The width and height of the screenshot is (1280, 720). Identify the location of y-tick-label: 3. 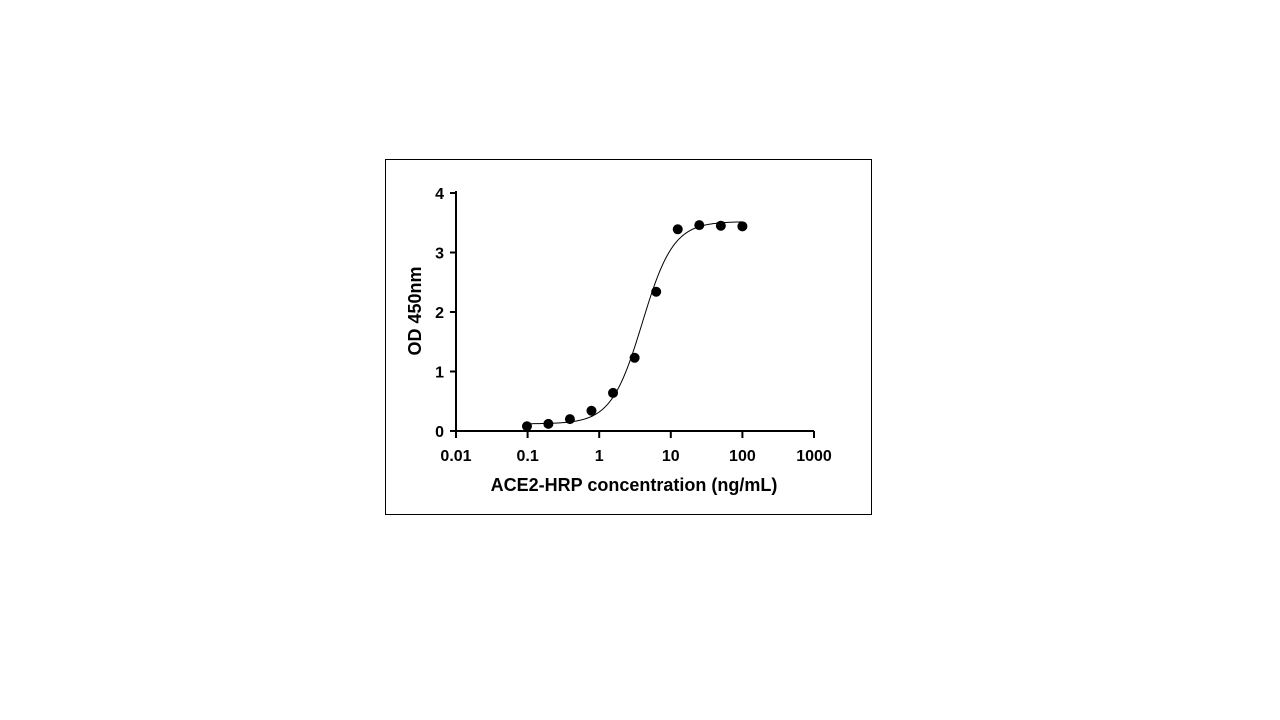
(439, 254).